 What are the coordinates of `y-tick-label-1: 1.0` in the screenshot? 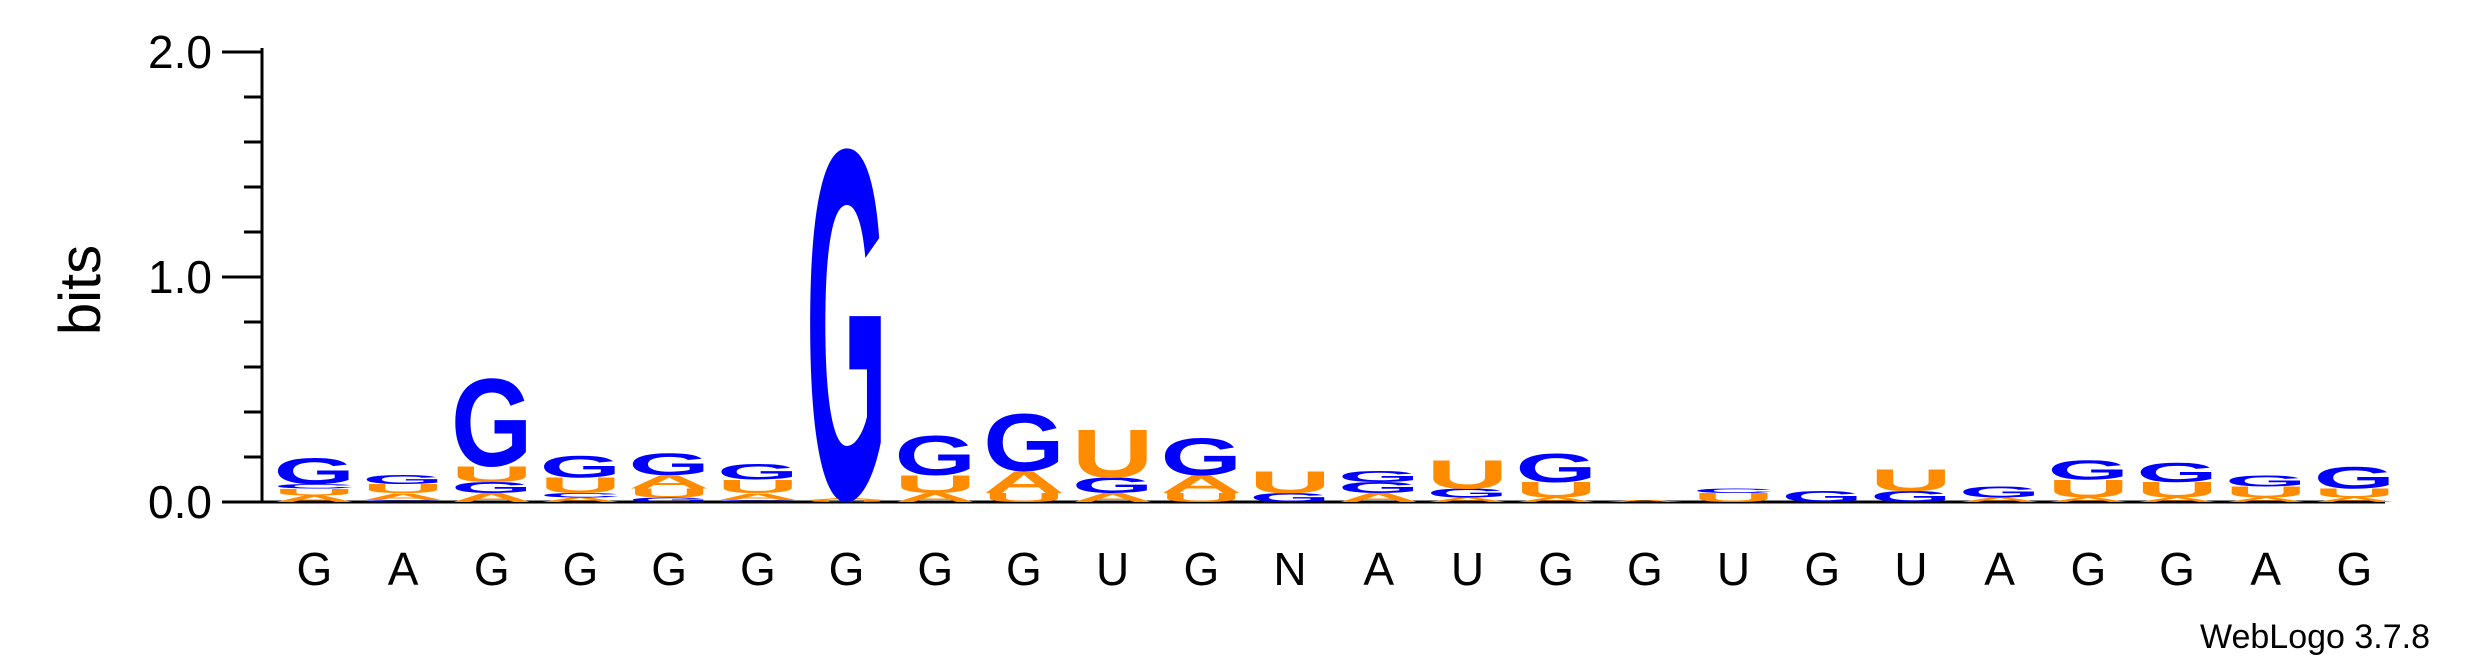 It's located at (180, 277).